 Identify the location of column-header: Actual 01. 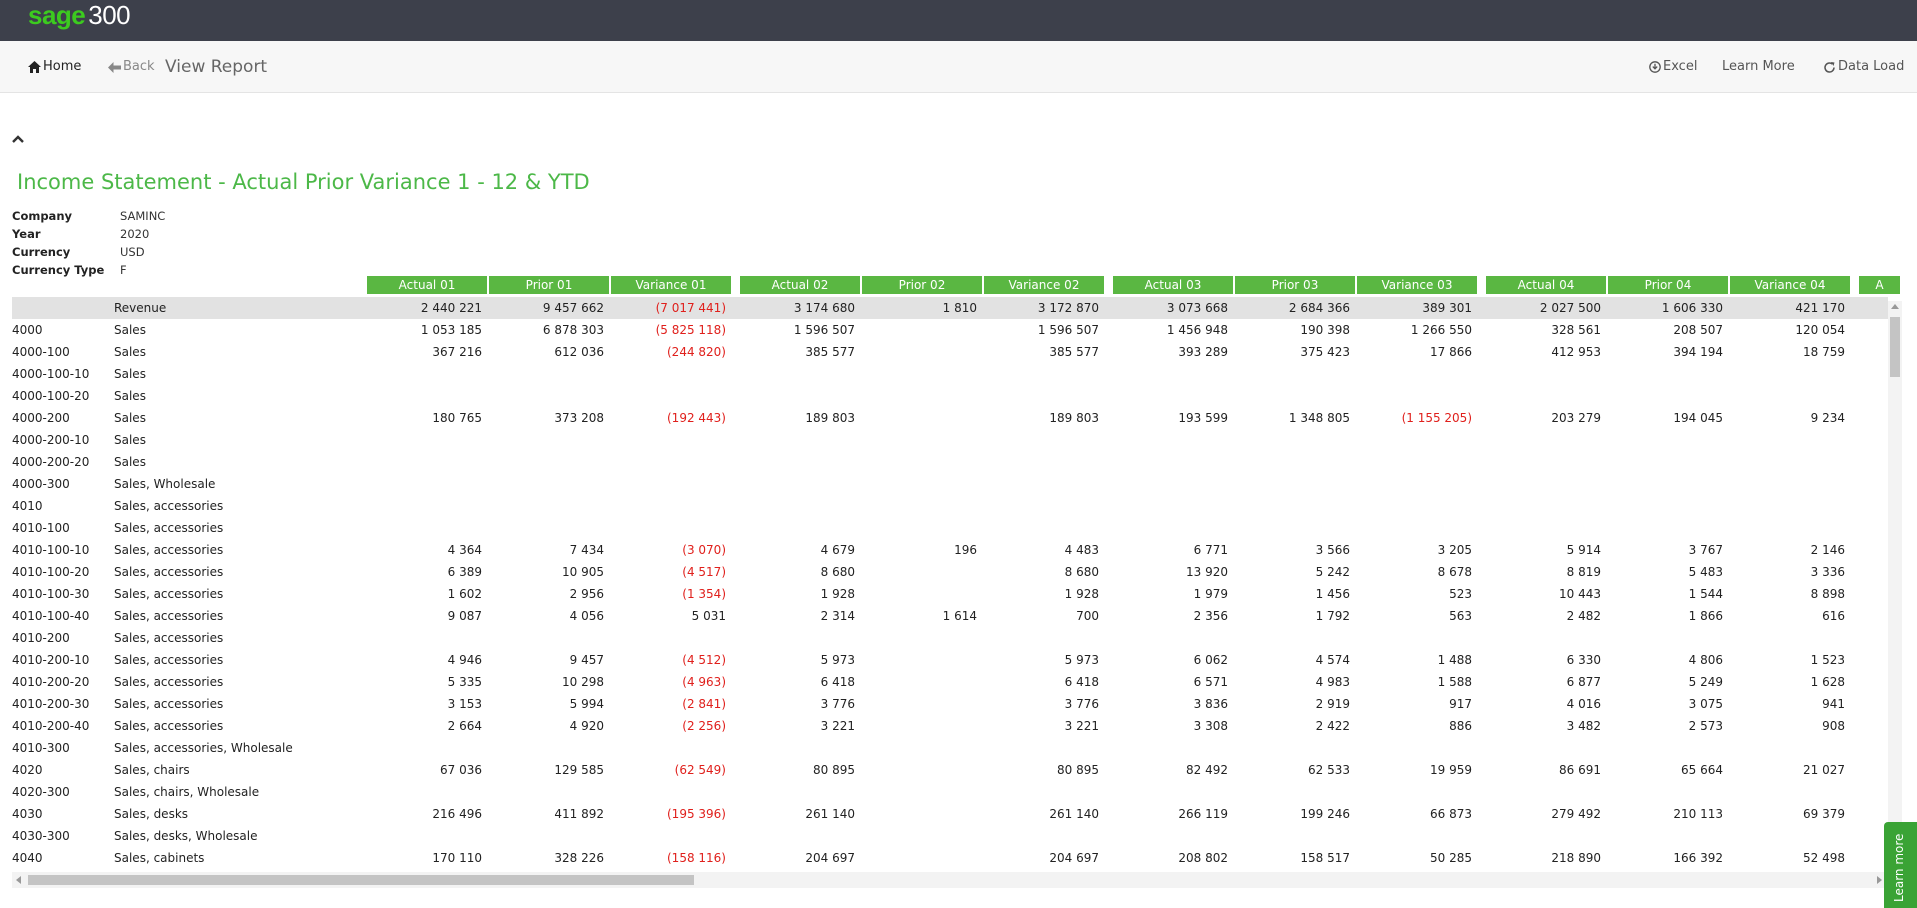
(427, 285).